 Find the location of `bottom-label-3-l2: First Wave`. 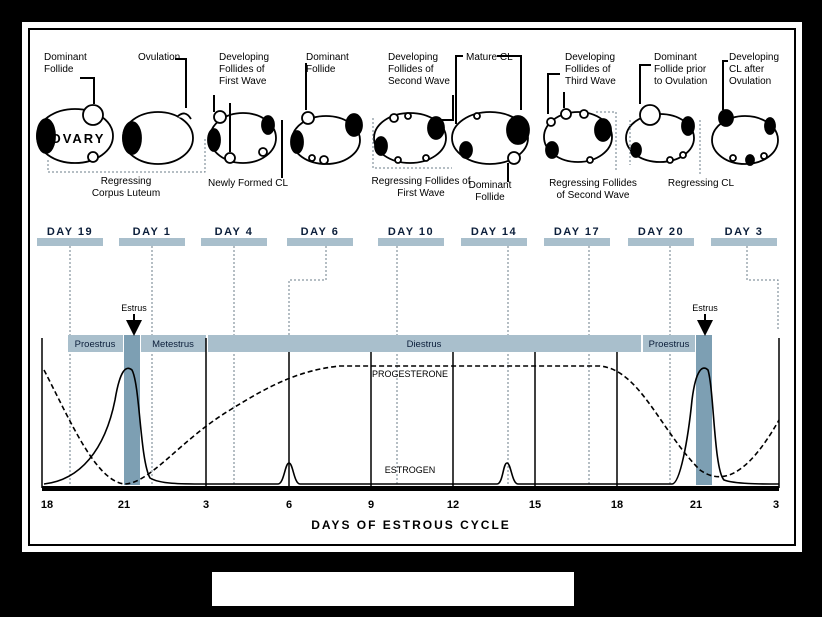

bottom-label-3-l2: First Wave is located at coordinates (421, 193).